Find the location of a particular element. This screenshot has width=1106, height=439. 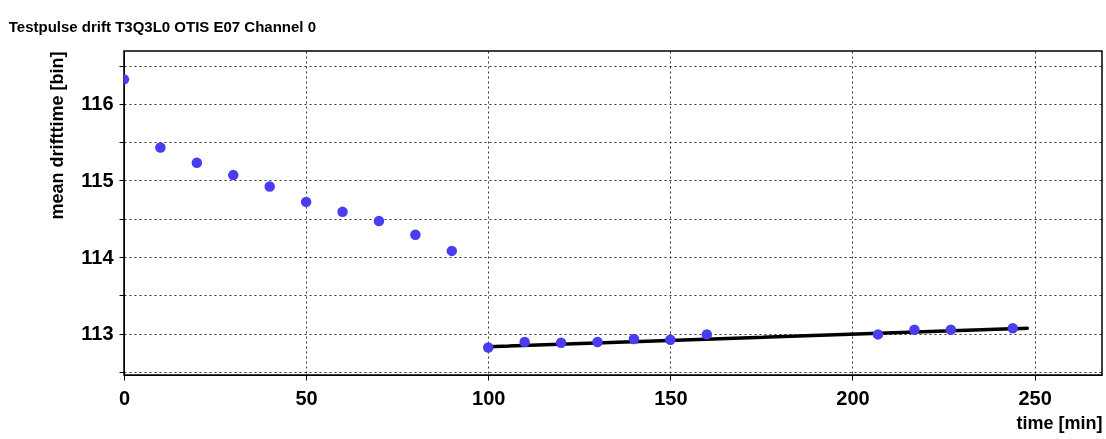

y-tick-label: 115 is located at coordinates (97, 179).